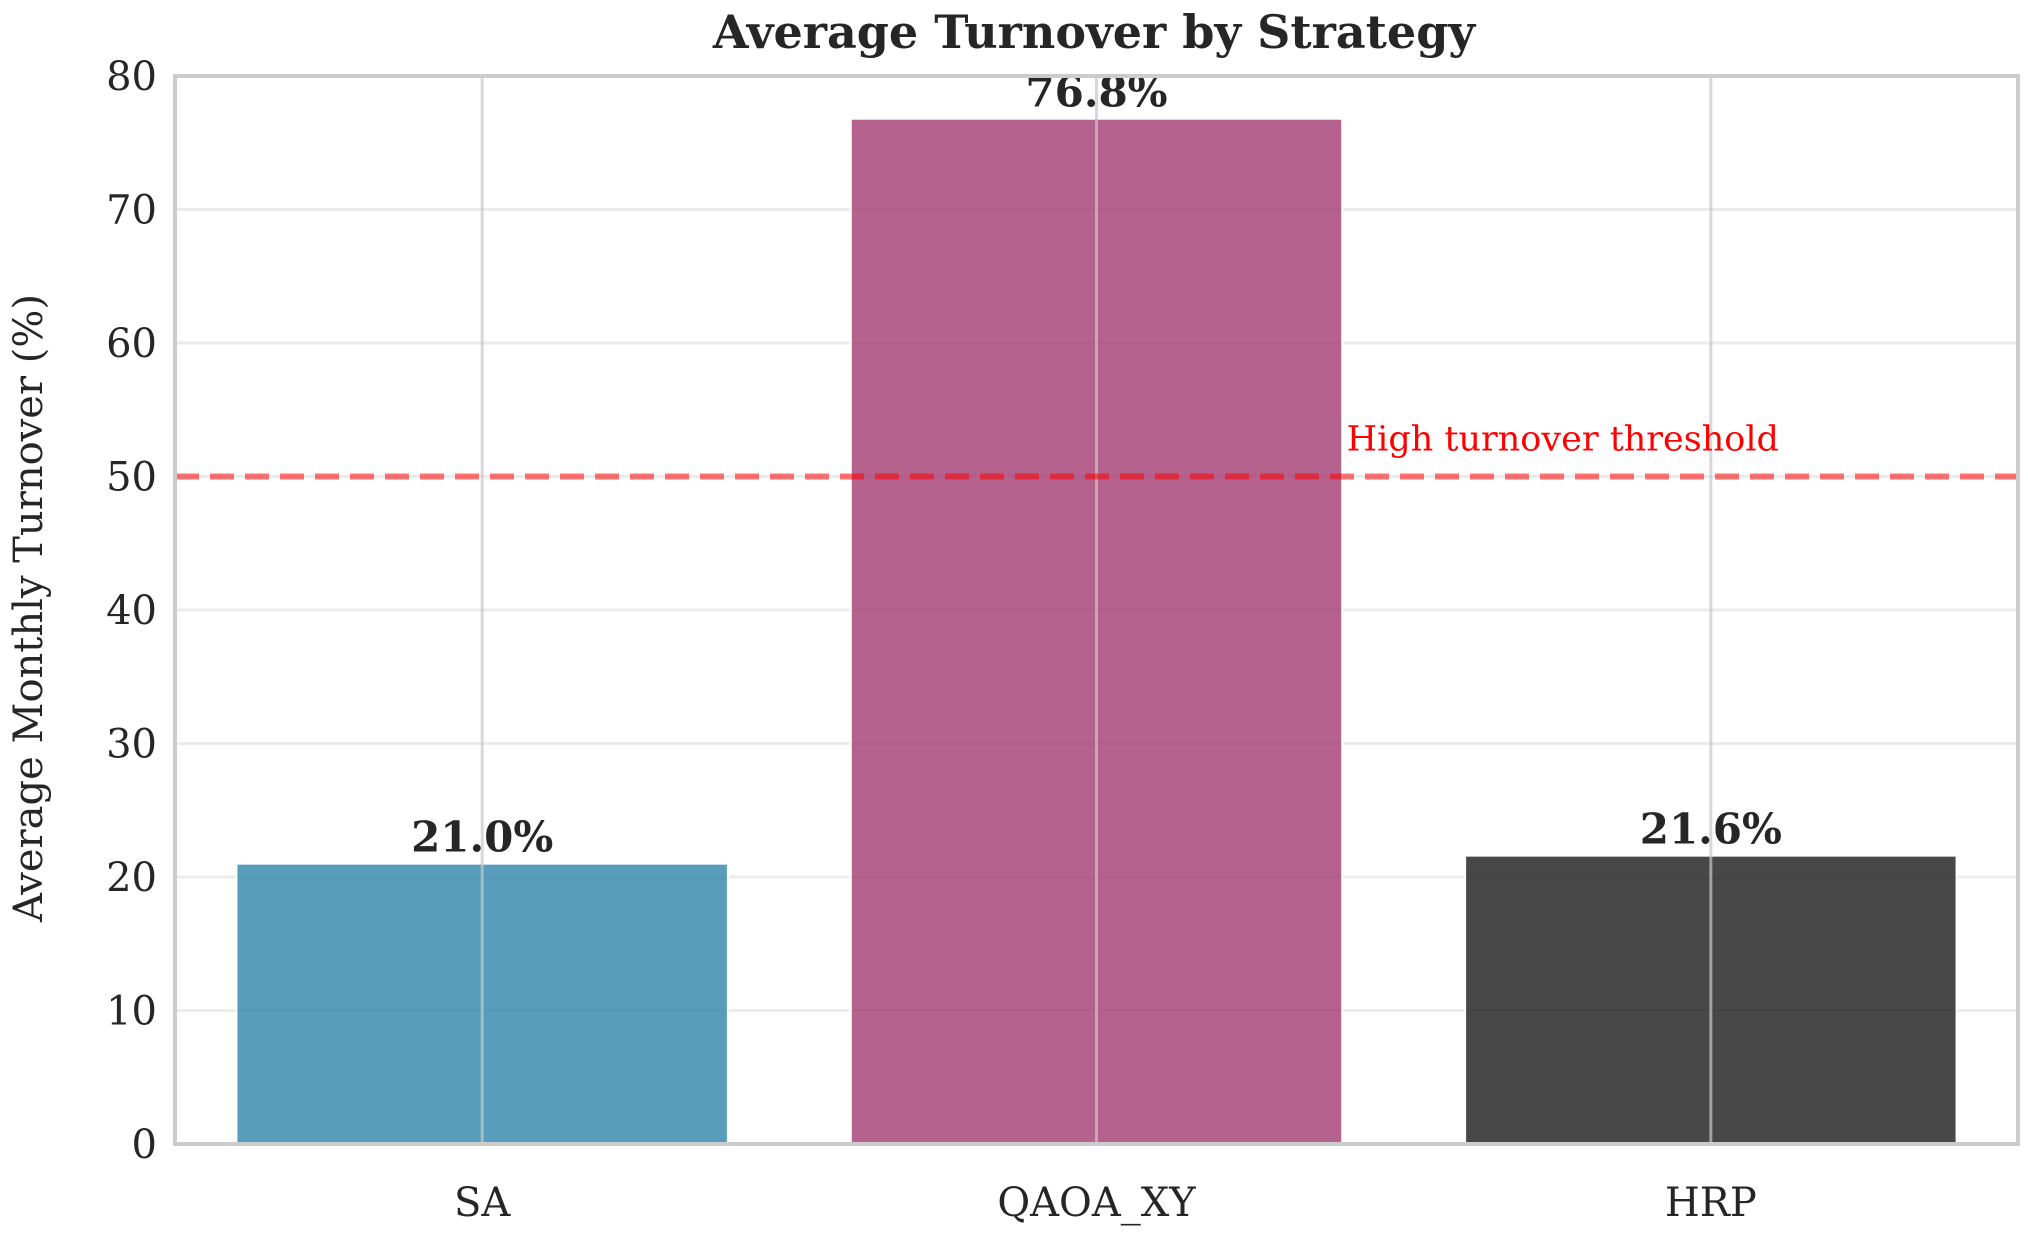 This screenshot has height=1244, width=2028. Describe the element at coordinates (131, 211) in the screenshot. I see `y-tick-label: 70` at that location.